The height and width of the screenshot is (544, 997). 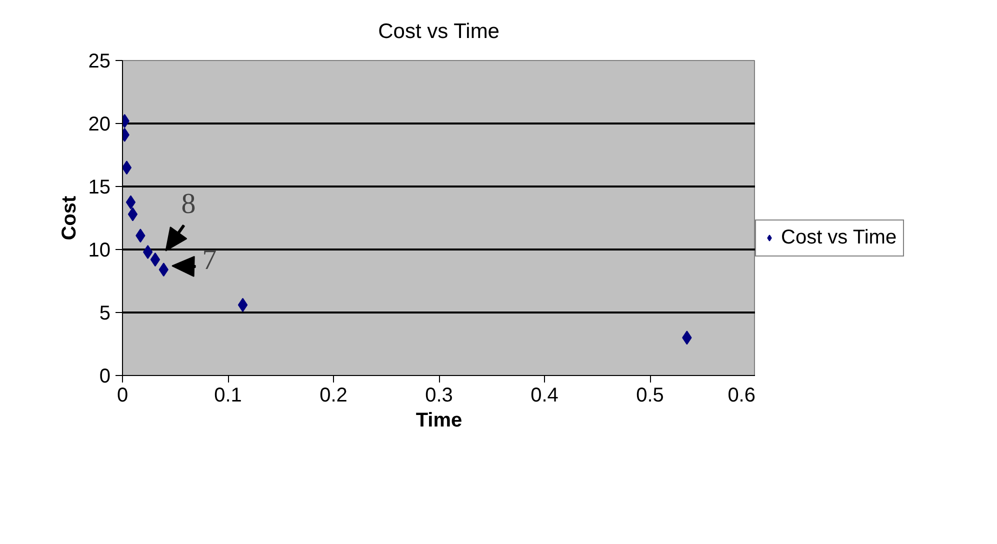 What do you see at coordinates (334, 395) in the screenshot?
I see `x-tick-label: 0.2` at bounding box center [334, 395].